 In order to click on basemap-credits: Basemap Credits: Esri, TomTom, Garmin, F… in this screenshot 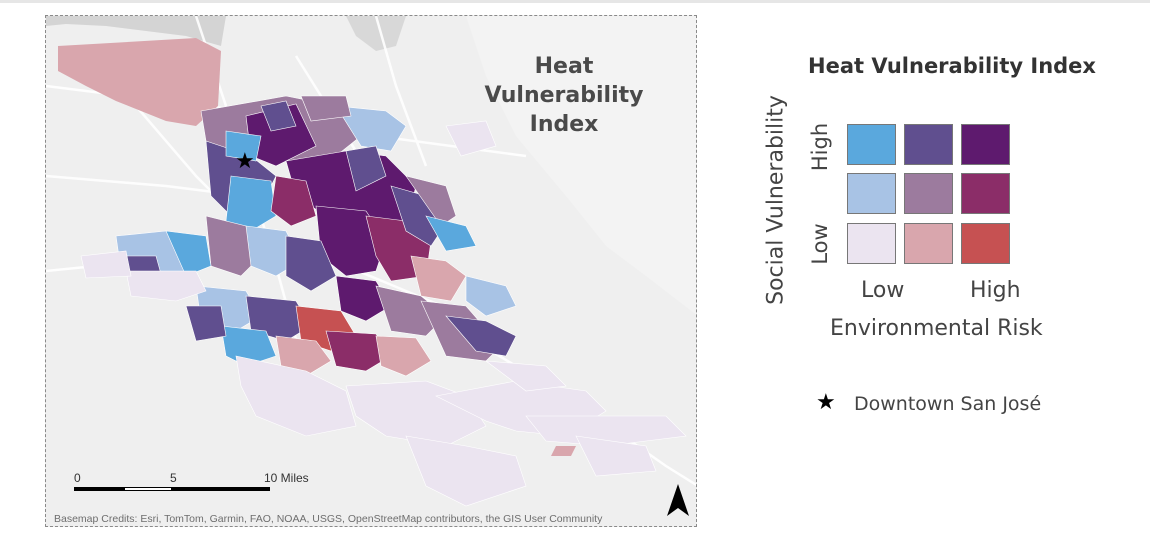, I will do `click(328, 519)`.